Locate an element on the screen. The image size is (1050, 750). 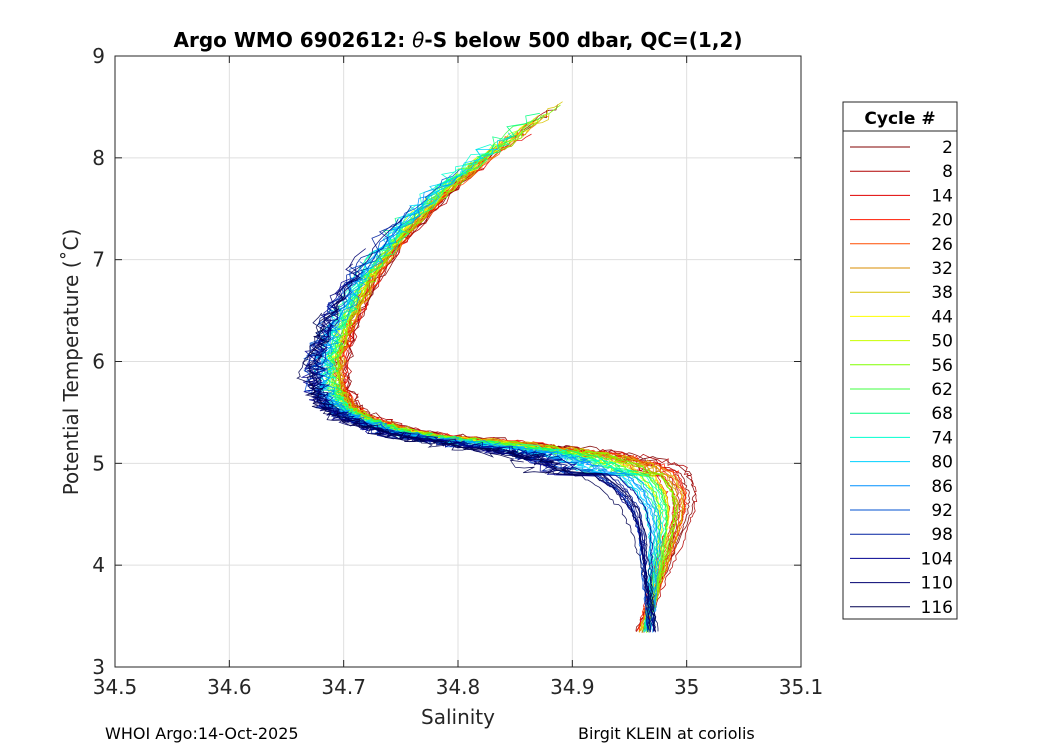
legend-label: 92 is located at coordinates (942, 511).